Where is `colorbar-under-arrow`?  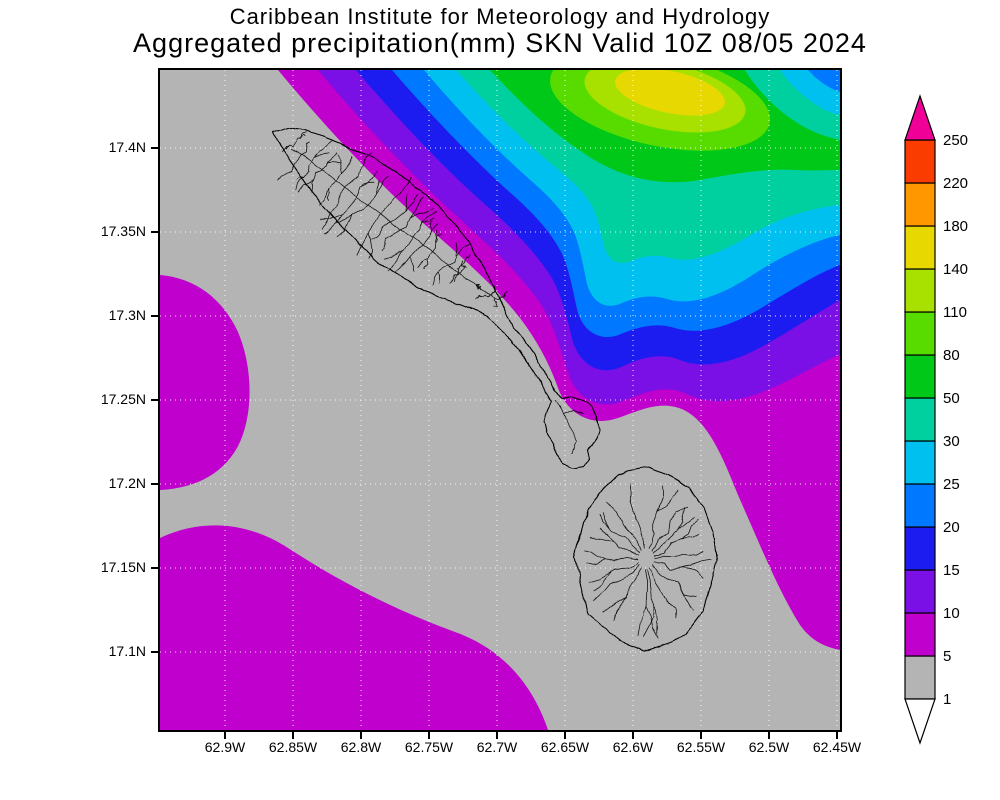
colorbar-under-arrow is located at coordinates (920, 721).